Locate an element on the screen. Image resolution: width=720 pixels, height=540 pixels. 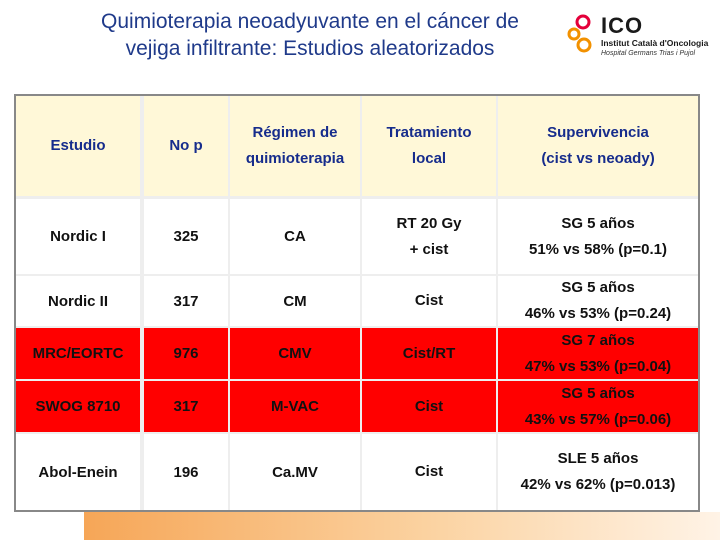
header-label: Supervivencia is located at coordinates (598, 132).